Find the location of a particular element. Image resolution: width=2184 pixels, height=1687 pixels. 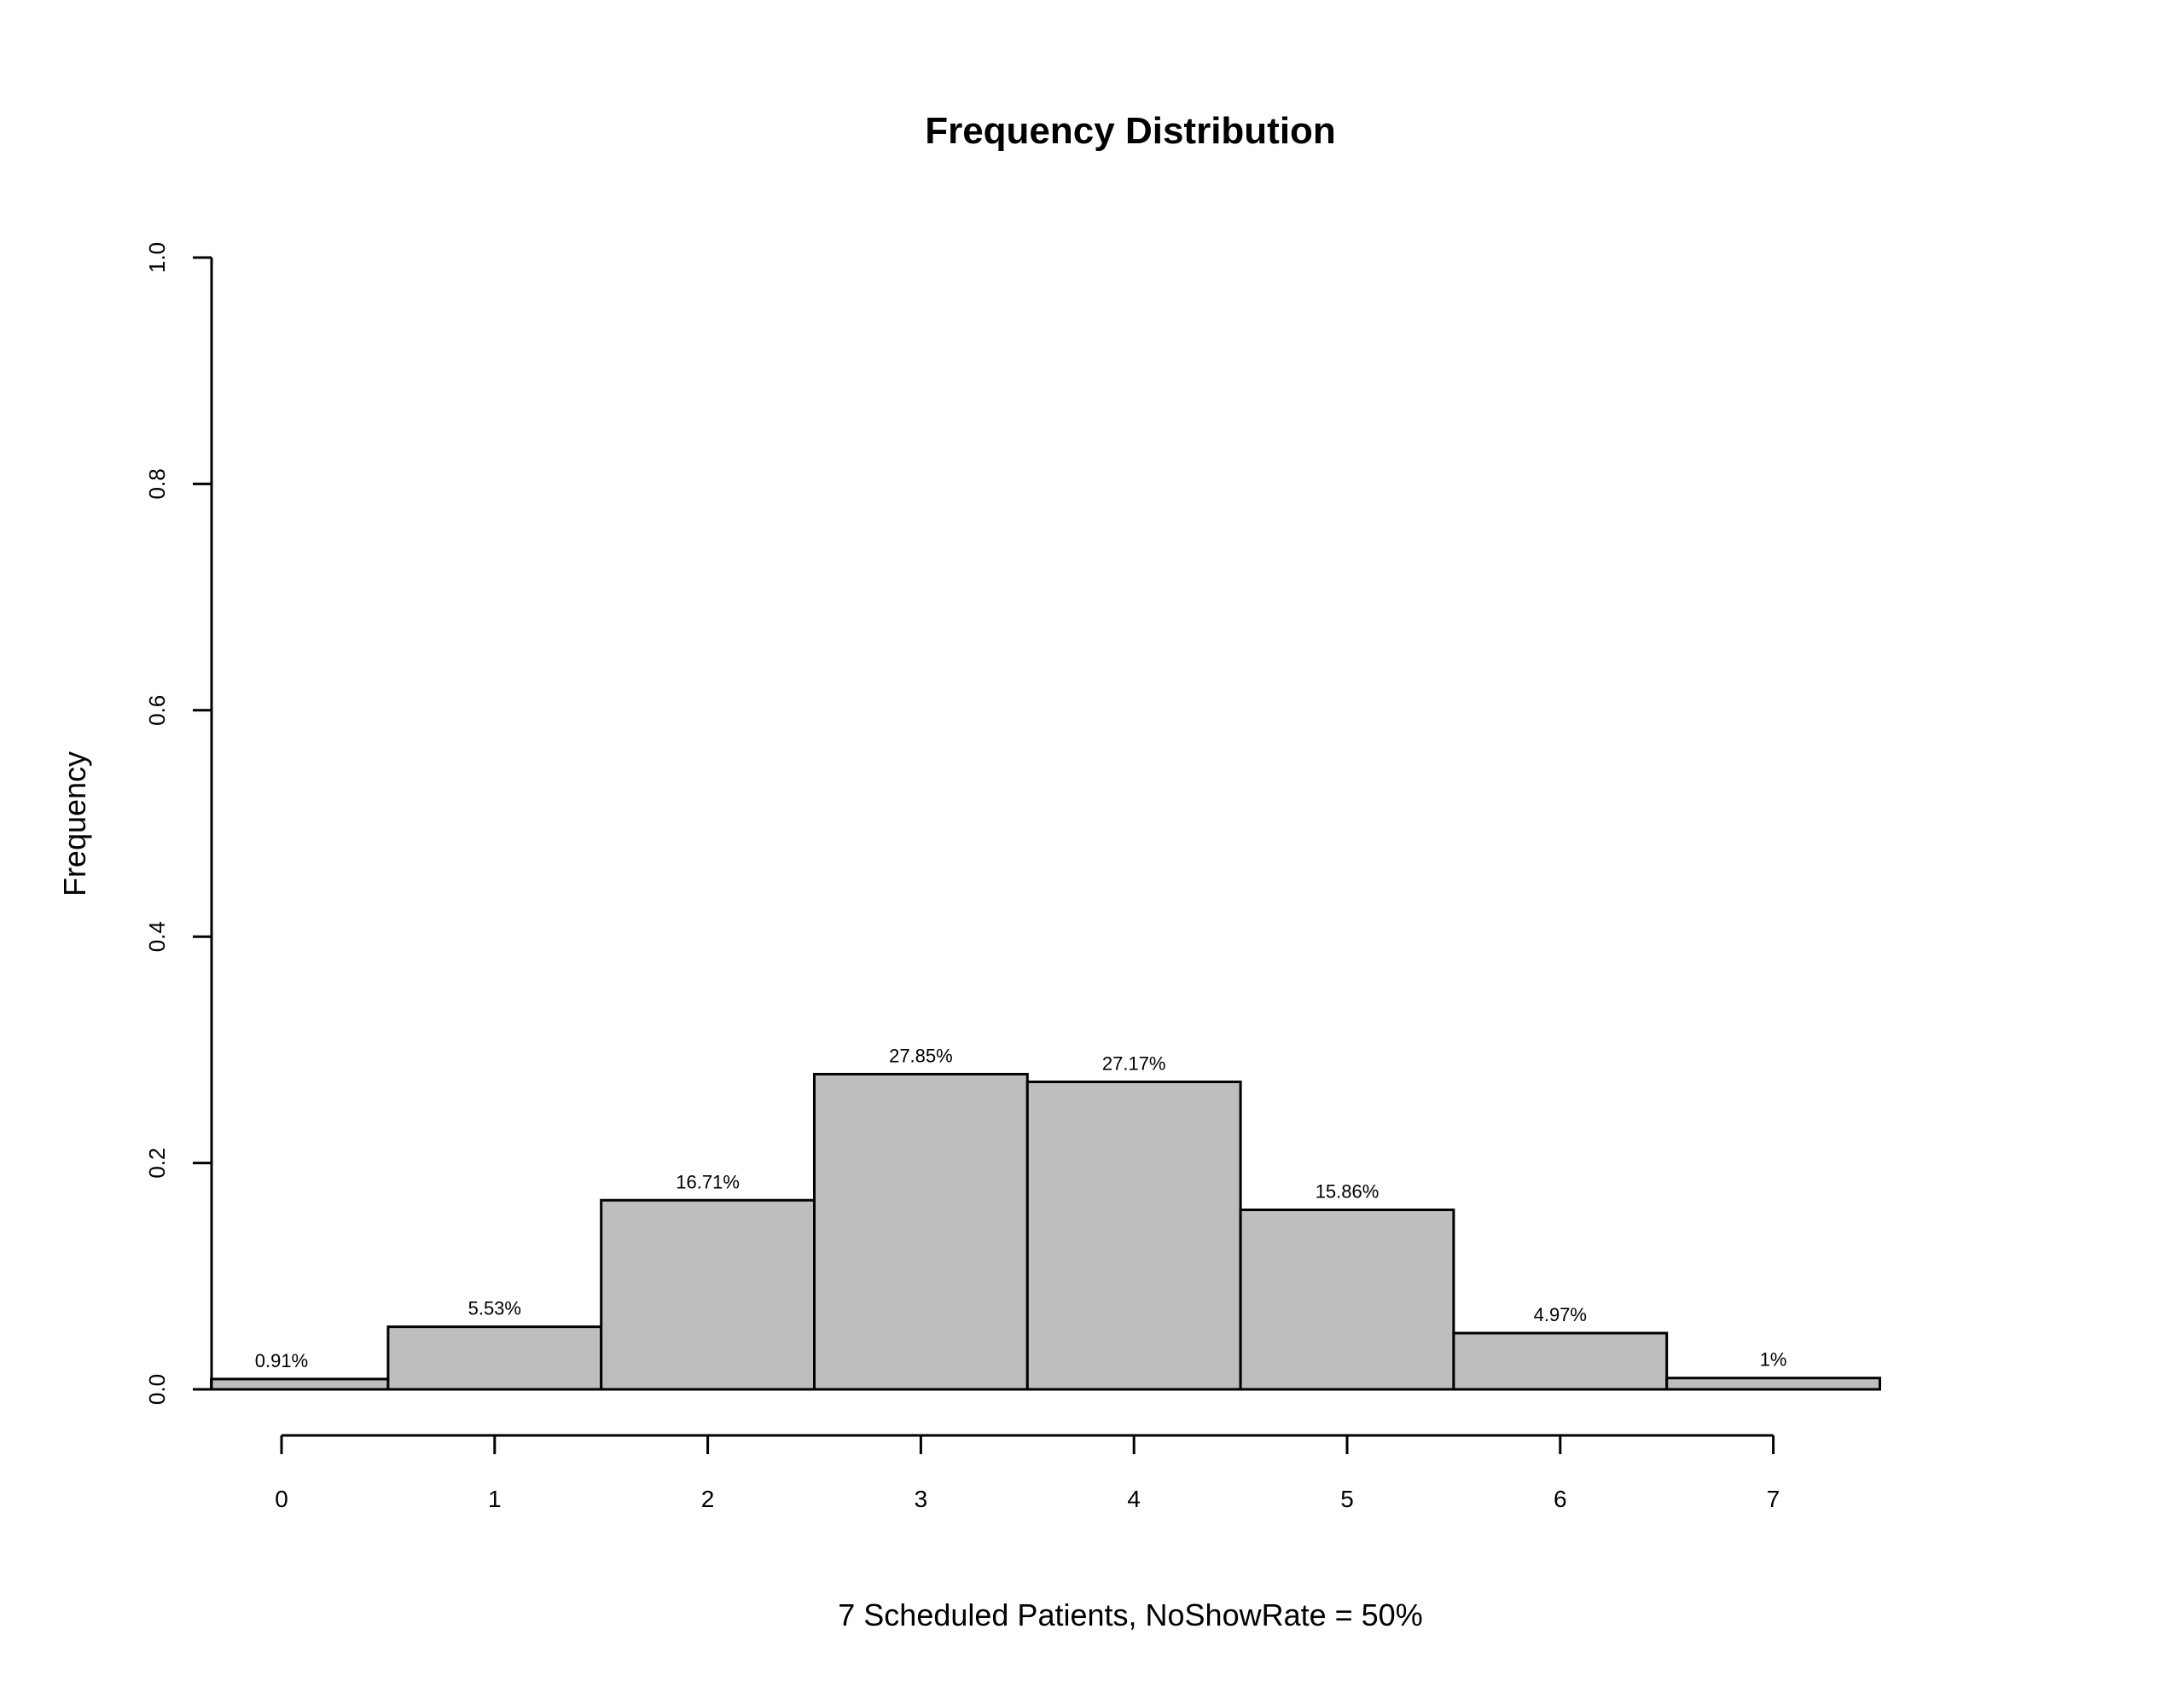

y-tick-label: 0.0 is located at coordinates (157, 1390).